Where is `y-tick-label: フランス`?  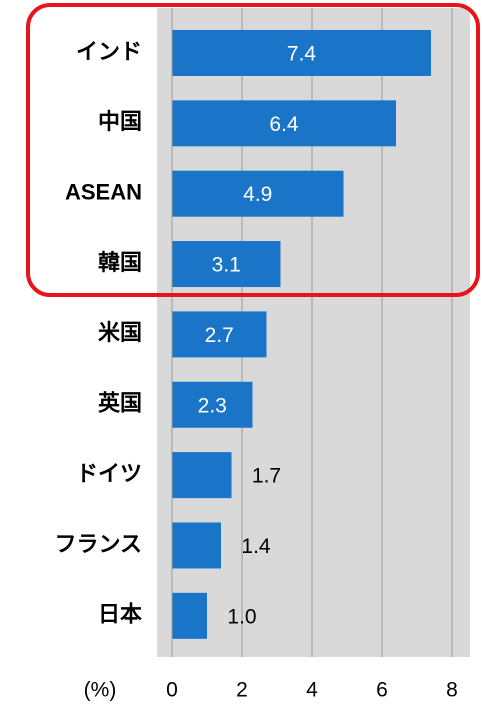
y-tick-label: フランス is located at coordinates (98, 543).